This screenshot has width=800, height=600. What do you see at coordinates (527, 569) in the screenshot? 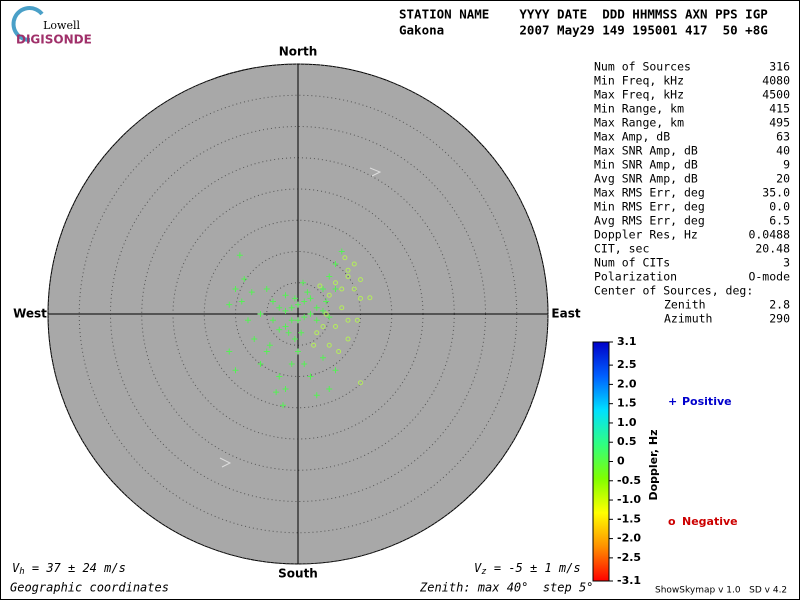
I see `velocity: Vz = -5 ± 1 m/s` at bounding box center [527, 569].